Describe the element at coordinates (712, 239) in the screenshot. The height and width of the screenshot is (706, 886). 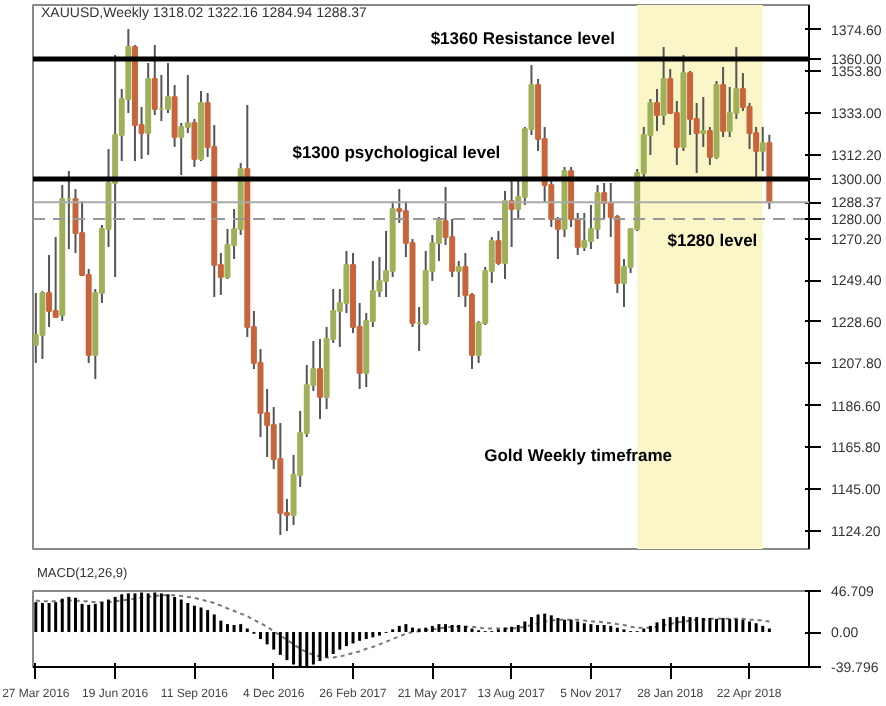
I see `annotation: $1280 level` at that location.